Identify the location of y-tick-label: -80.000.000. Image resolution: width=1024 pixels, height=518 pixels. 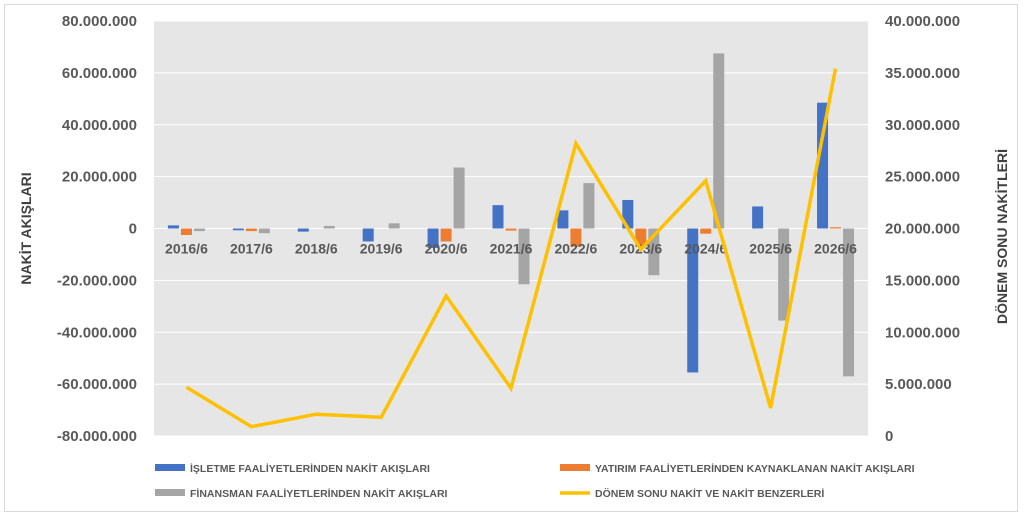
(97, 436).